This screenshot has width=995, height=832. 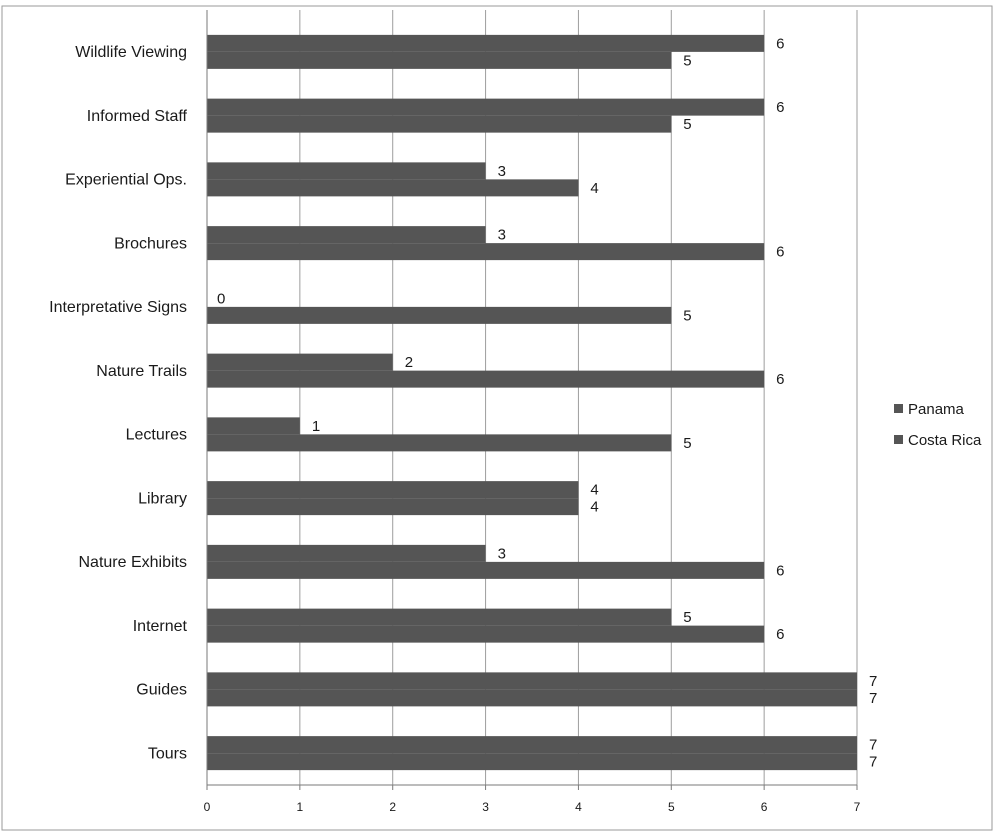 I want to click on data-label: 0, so click(x=221, y=298).